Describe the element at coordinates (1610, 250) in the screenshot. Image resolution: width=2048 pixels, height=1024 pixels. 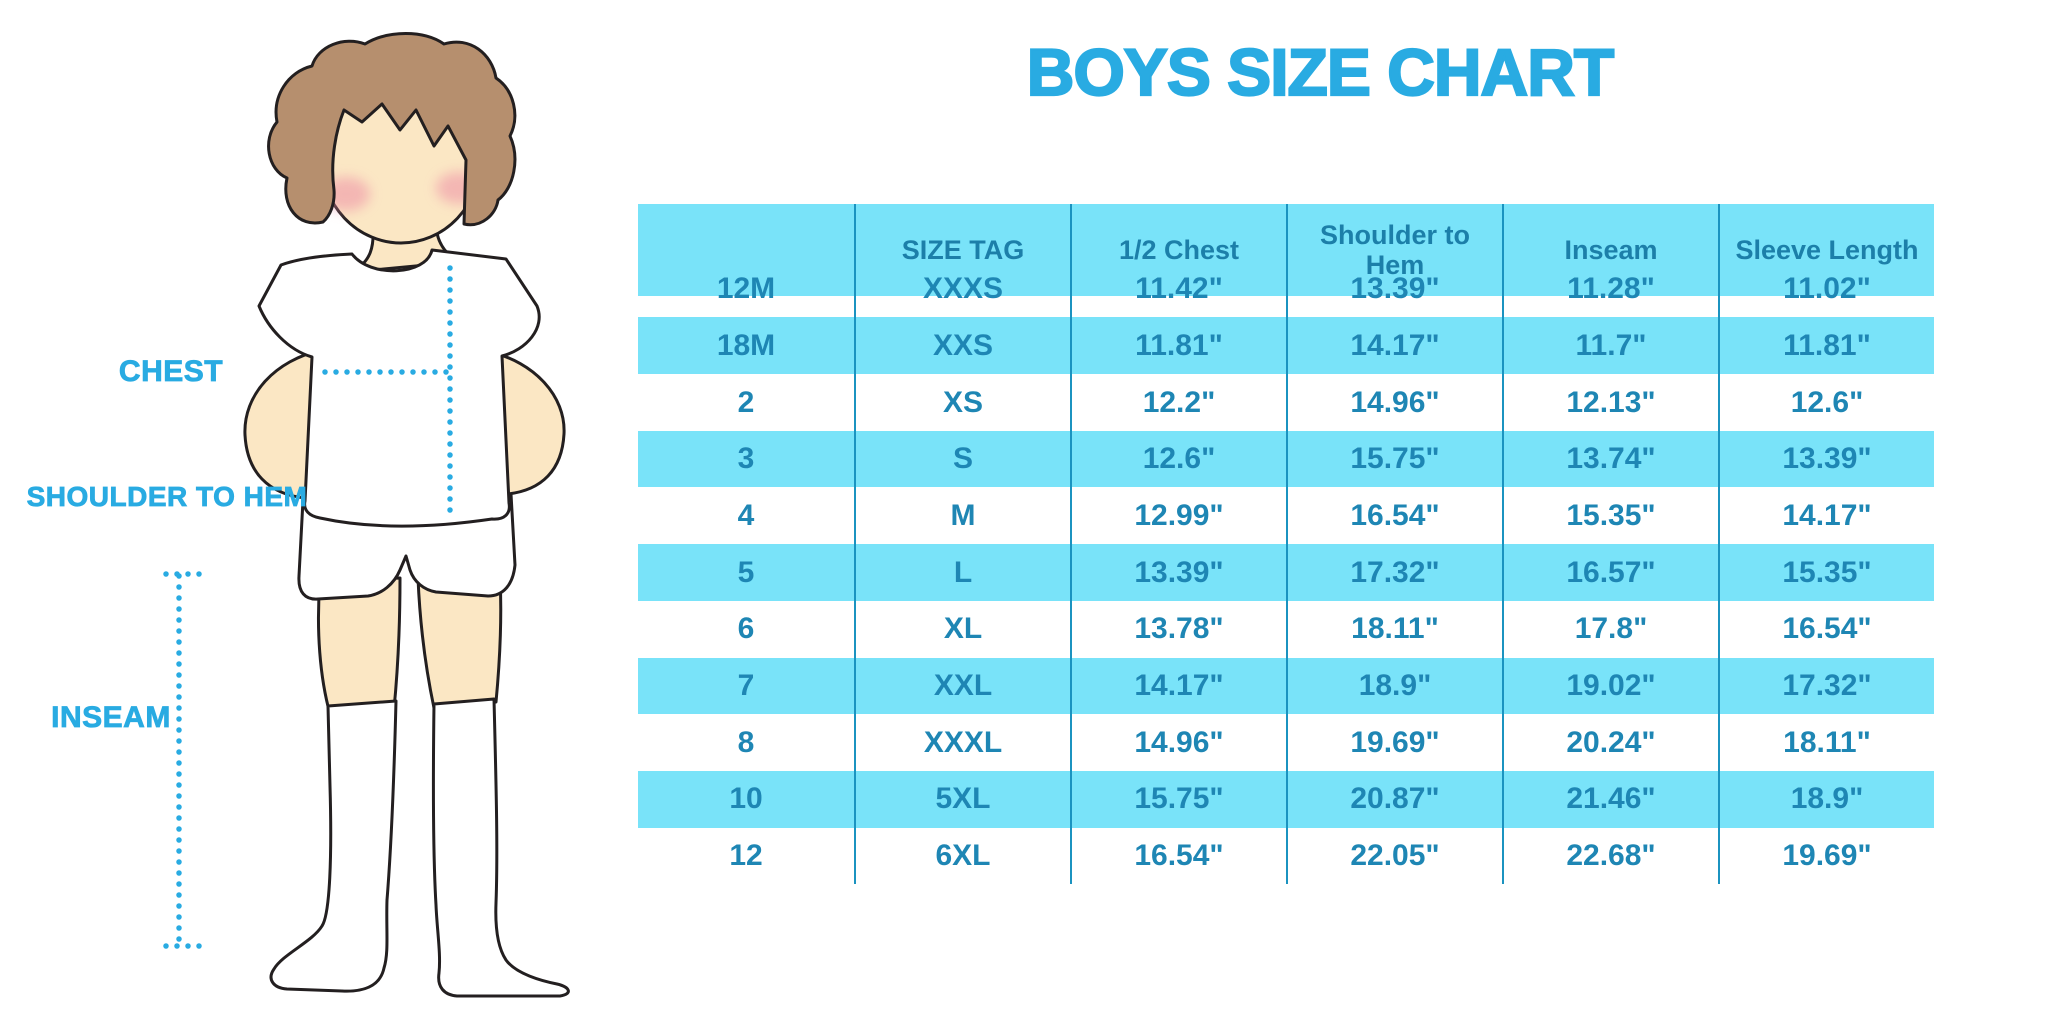
I see `column-header: Inseam` at that location.